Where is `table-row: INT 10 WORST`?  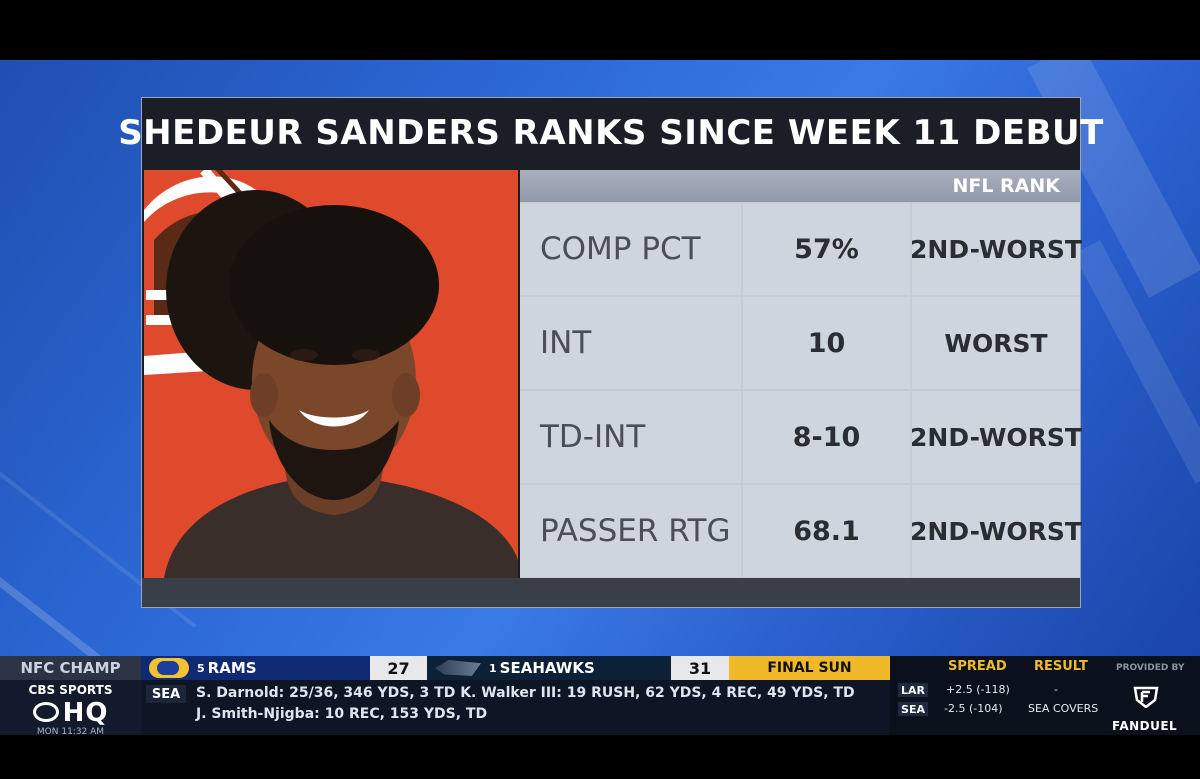 table-row: INT 10 WORST is located at coordinates (800, 343).